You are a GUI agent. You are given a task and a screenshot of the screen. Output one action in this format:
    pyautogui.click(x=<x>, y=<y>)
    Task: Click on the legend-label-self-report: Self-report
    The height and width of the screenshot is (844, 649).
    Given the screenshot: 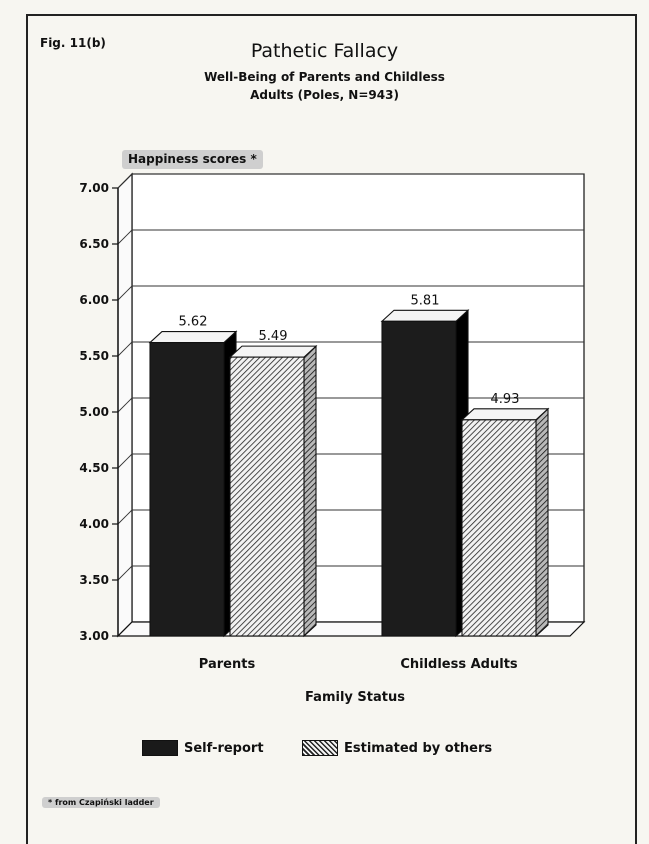 What is the action you would take?
    pyautogui.click(x=224, y=748)
    